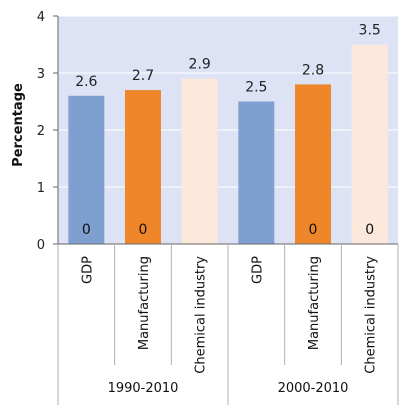 The width and height of the screenshot is (401, 405). Describe the element at coordinates (200, 65) in the screenshot. I see `value-label: 2.9` at that location.